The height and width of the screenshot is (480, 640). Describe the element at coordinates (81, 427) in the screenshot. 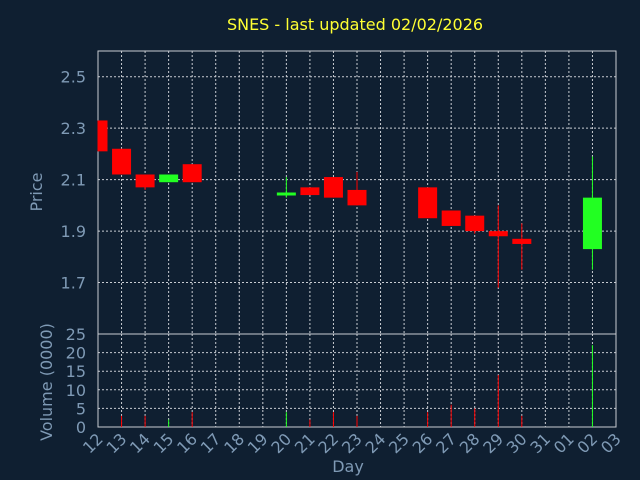

I see `volume-tick-label: 0` at that location.